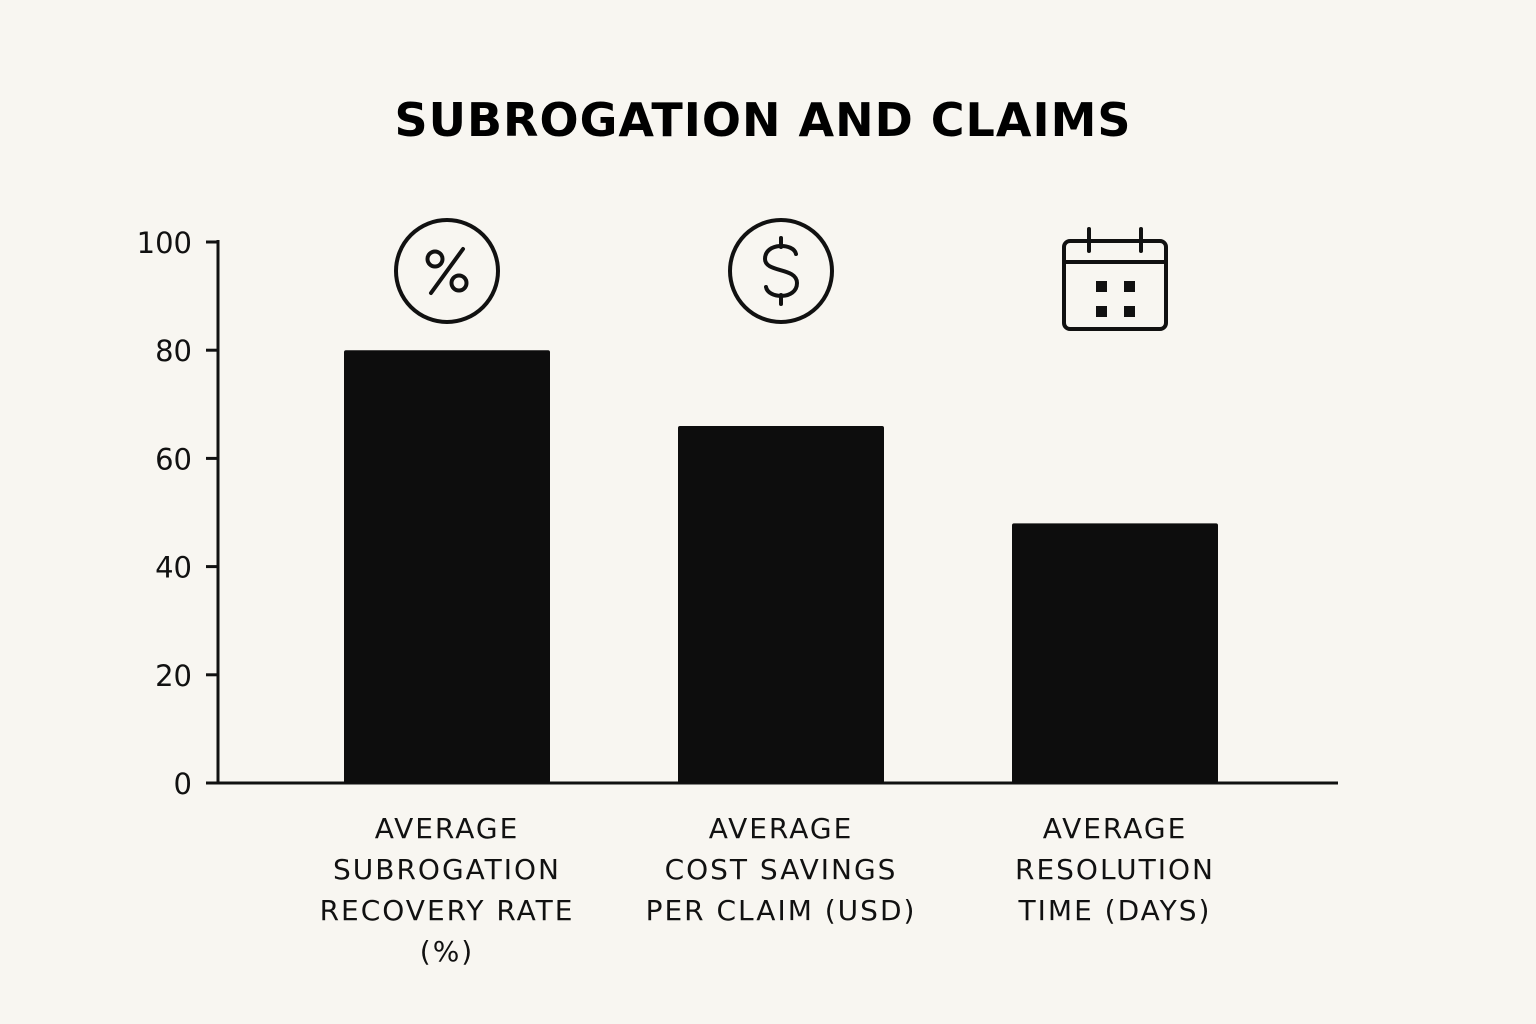  Describe the element at coordinates (1115, 910) in the screenshot. I see `category-label-line: TIME (DAYS)` at that location.